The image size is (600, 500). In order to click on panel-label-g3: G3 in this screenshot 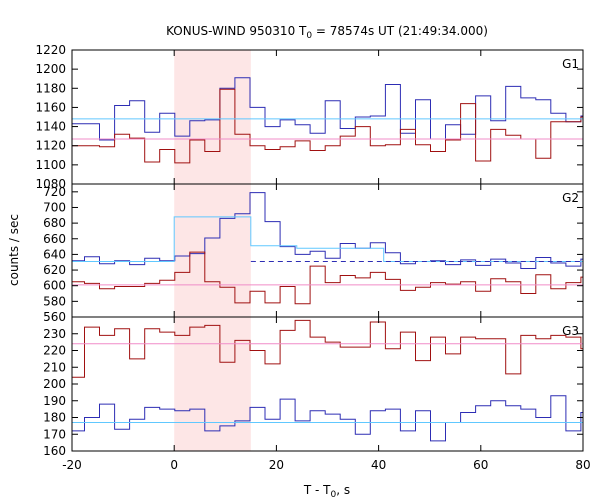, I will do `click(570, 331)`.